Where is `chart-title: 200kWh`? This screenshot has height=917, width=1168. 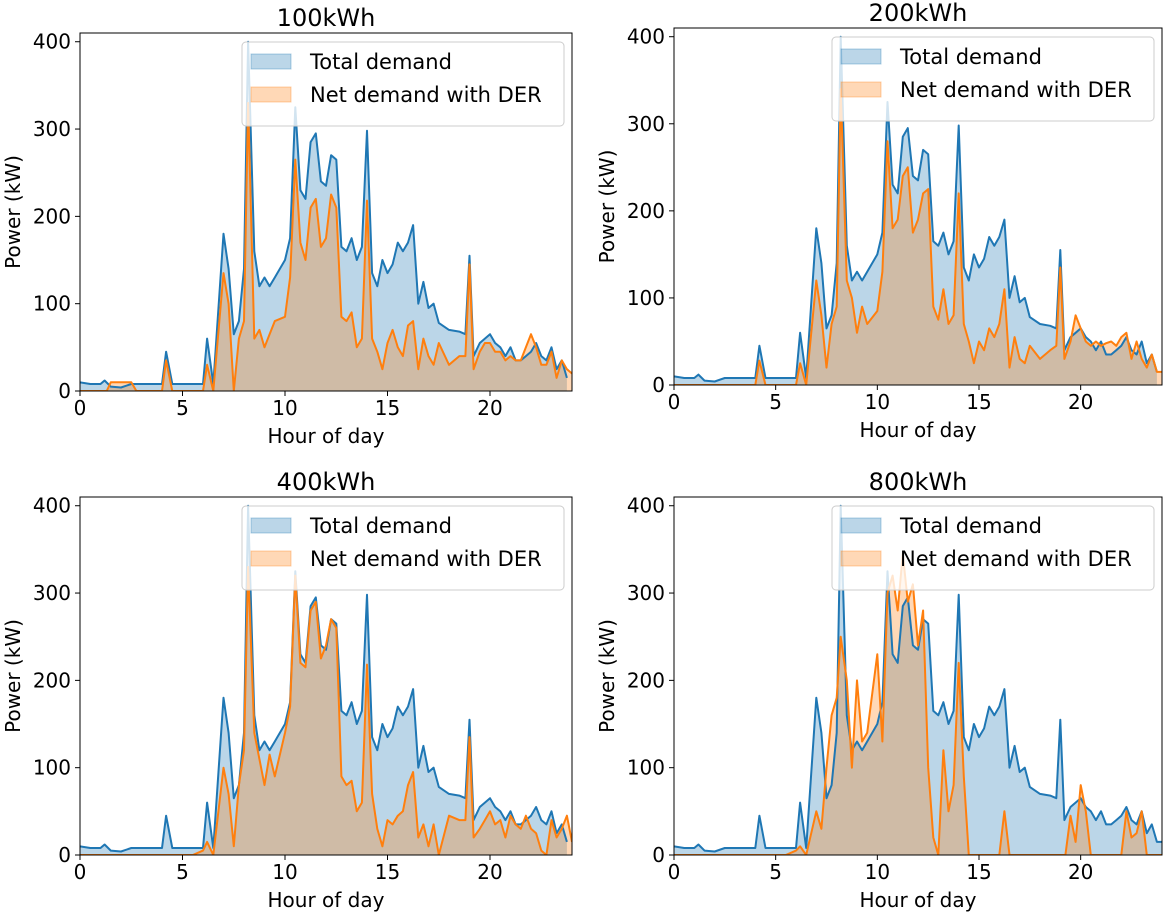
chart-title: 200kWh is located at coordinates (918, 13).